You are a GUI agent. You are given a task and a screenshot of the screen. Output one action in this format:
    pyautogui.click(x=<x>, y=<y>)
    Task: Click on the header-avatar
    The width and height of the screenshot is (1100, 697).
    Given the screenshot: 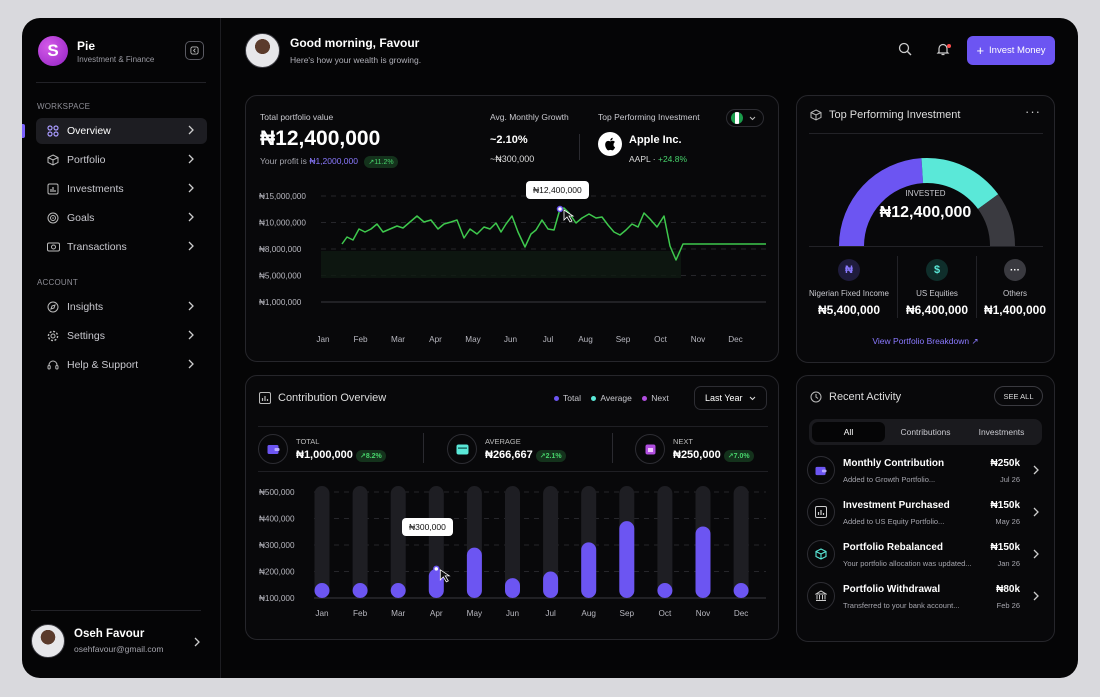 What is the action you would take?
    pyautogui.click(x=262, y=50)
    